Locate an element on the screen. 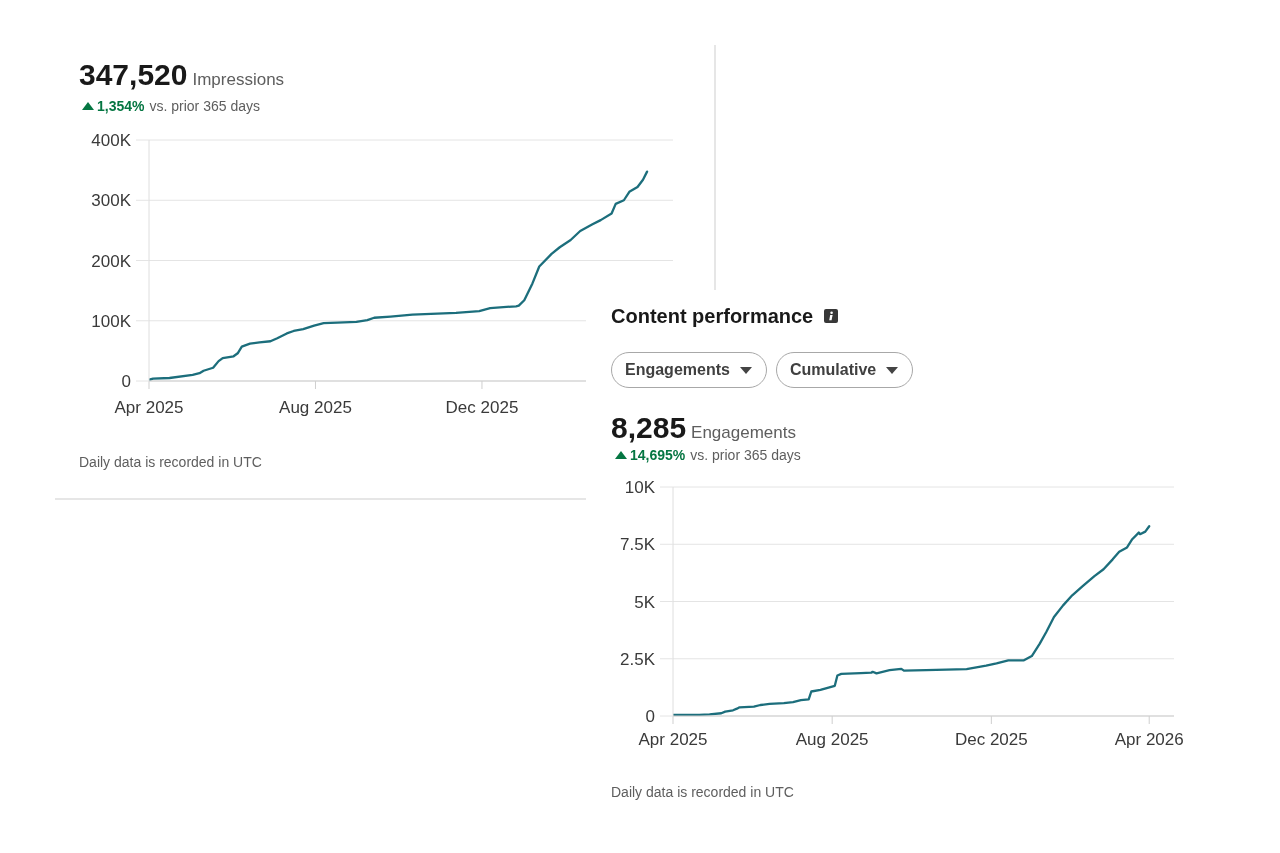 Image resolution: width=1280 pixels, height=853 pixels. text: 1,354% is located at coordinates (121, 106).